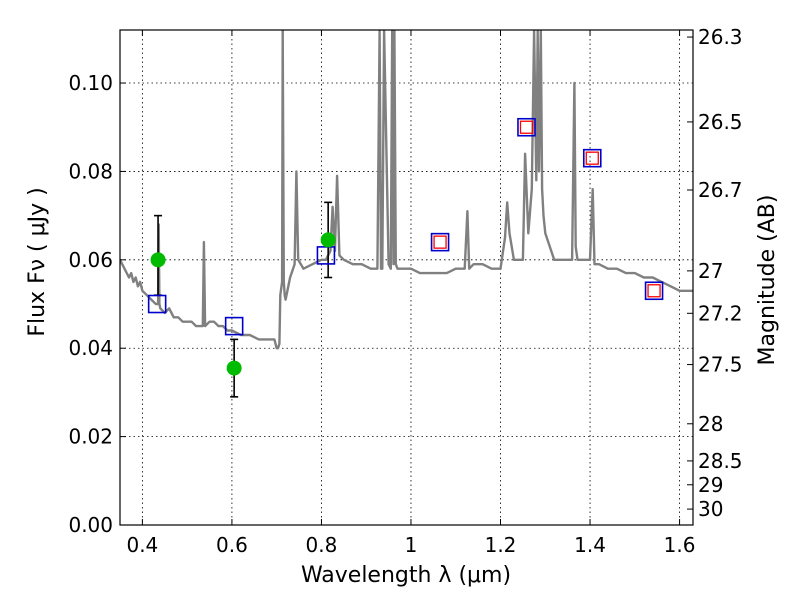 The height and width of the screenshot is (600, 800). What do you see at coordinates (406, 575) in the screenshot?
I see `x-axis-label: Wavelength λ (μm)` at bounding box center [406, 575].